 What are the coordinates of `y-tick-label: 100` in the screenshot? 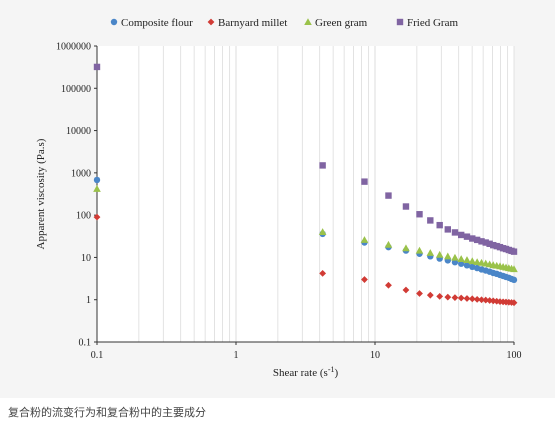 It's located at (83, 216).